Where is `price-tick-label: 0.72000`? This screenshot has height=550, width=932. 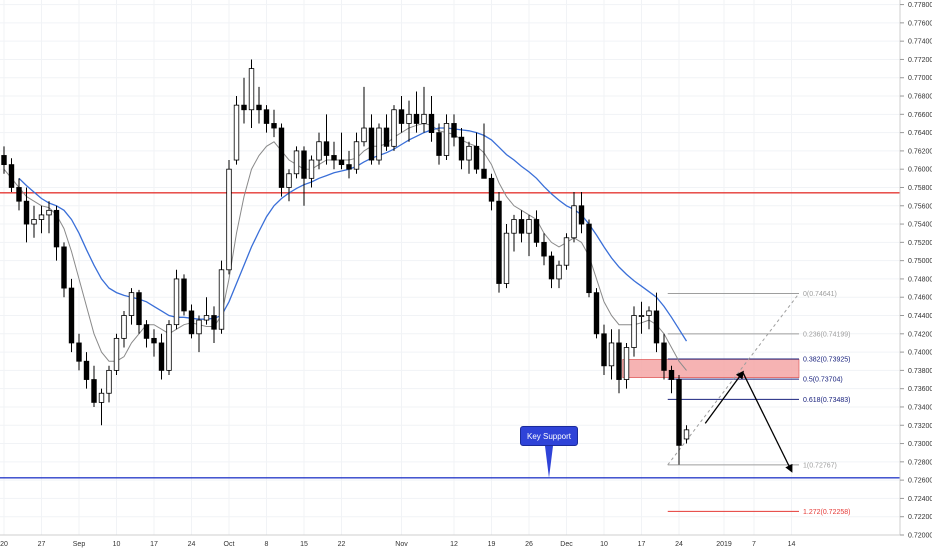 price-tick-label: 0.72000 is located at coordinates (920, 536).